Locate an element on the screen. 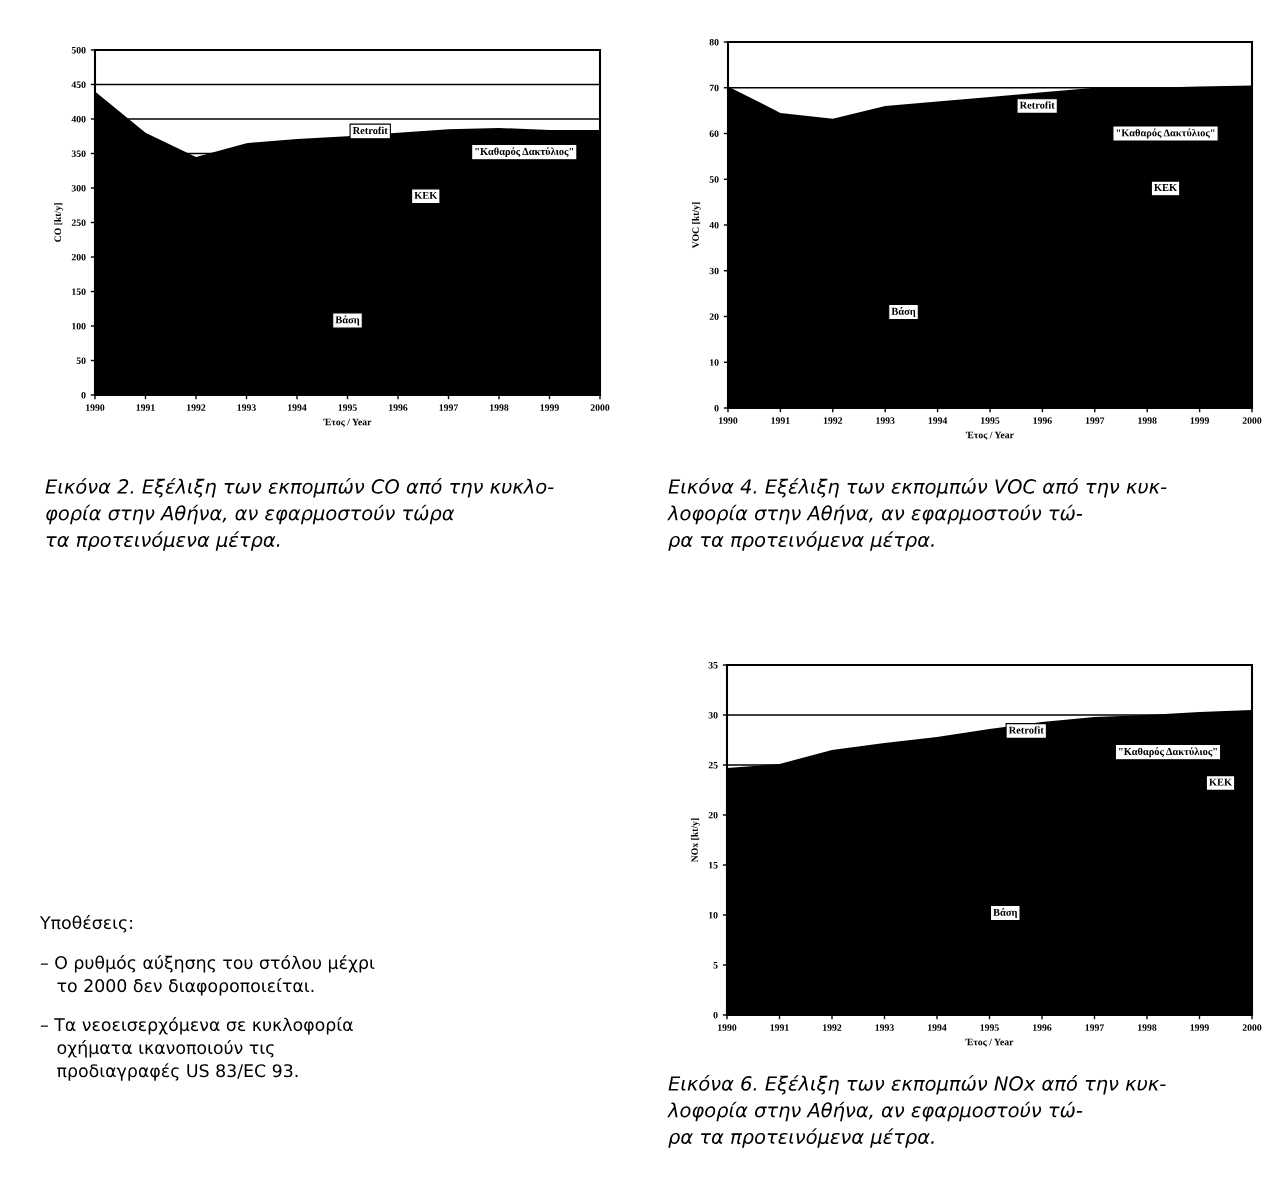 This screenshot has height=1203, width=1287. y-tick-label: 150 is located at coordinates (79, 291).